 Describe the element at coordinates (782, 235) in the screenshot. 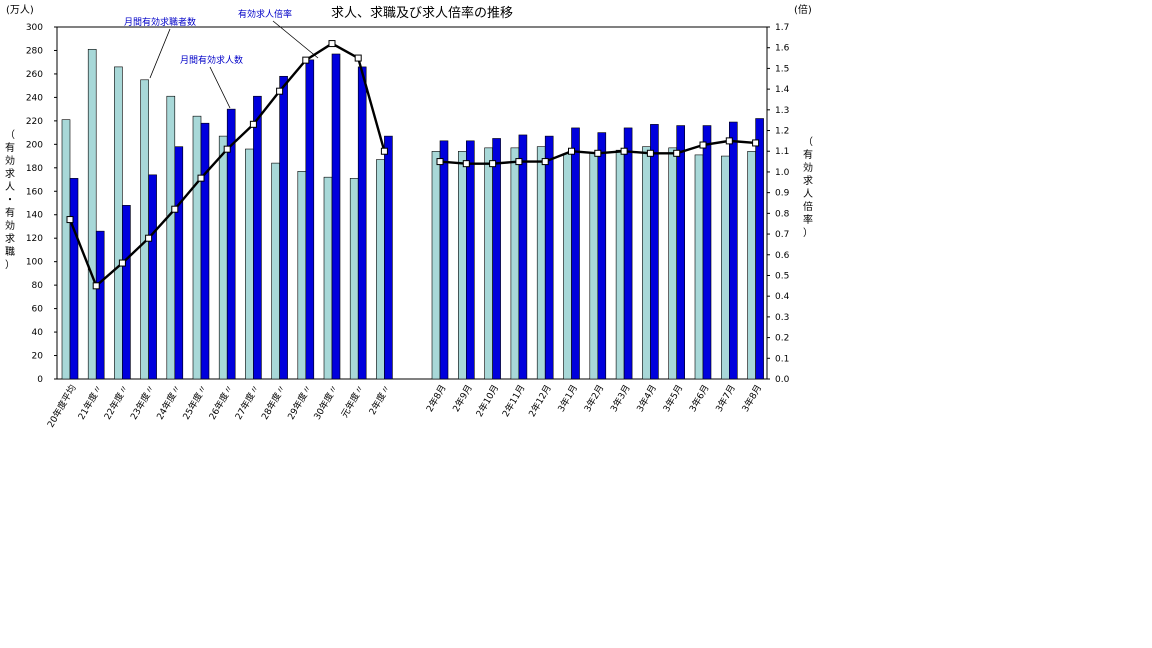

I see `right-tick-label: 0.7` at that location.